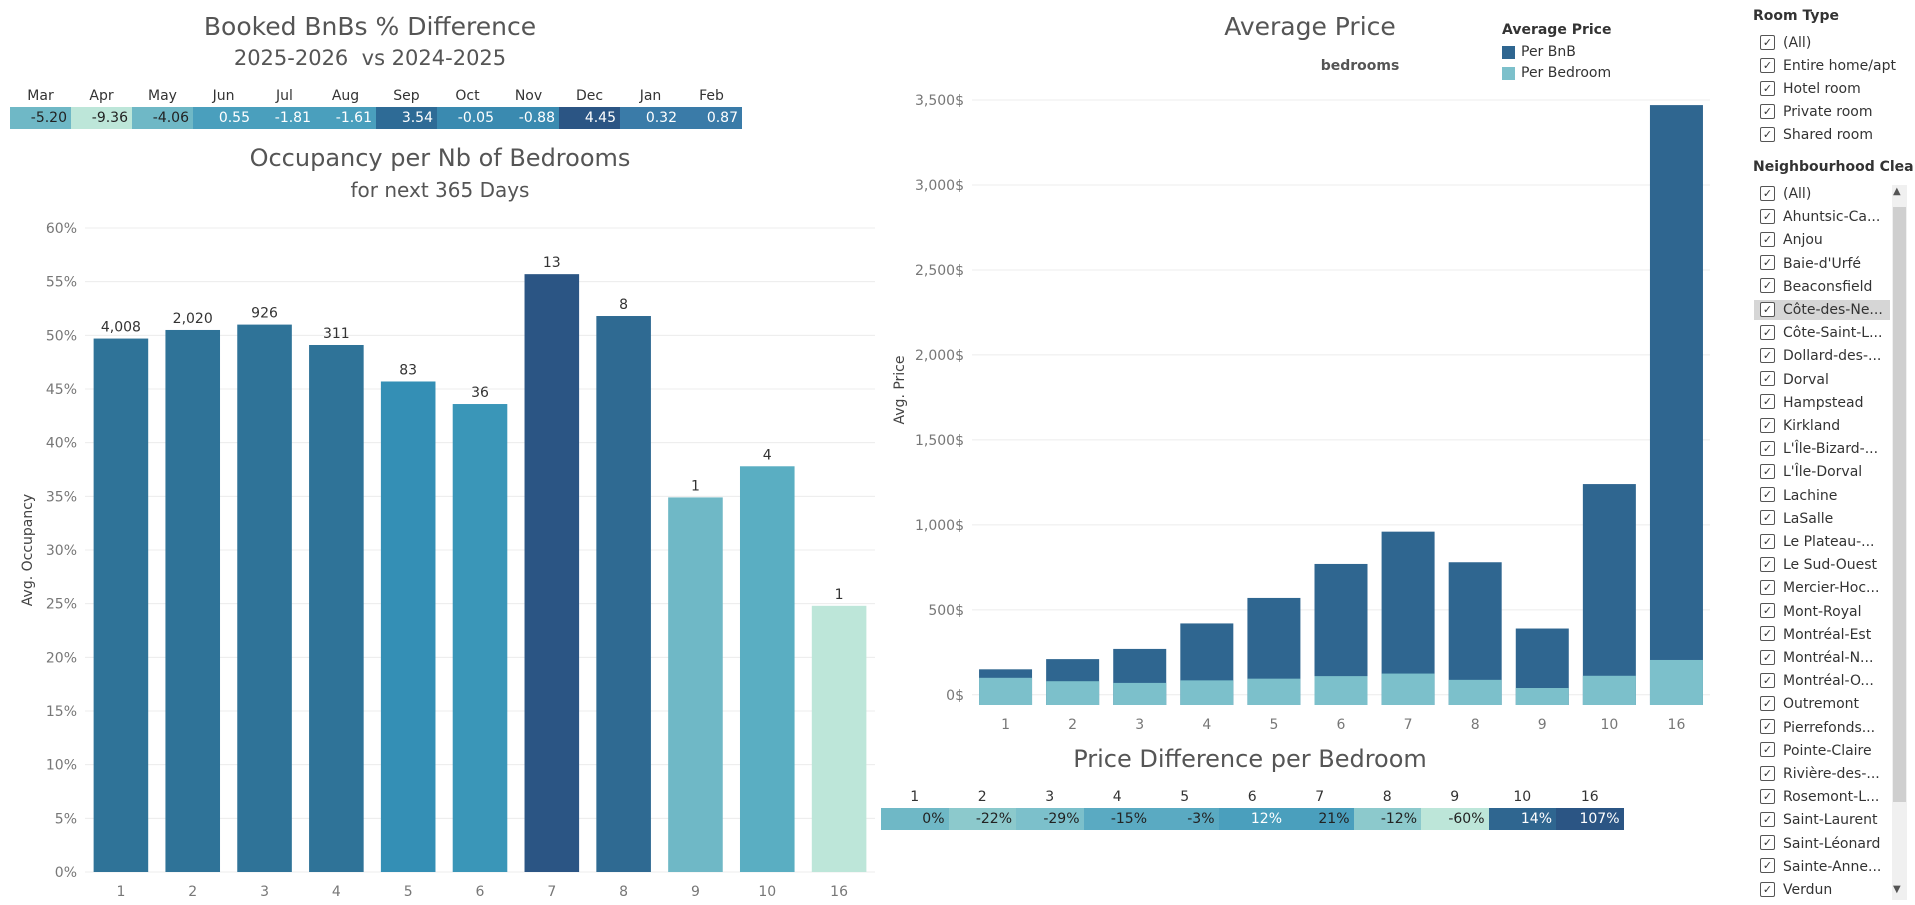  I want to click on month-cell: 3.54, so click(406, 118).